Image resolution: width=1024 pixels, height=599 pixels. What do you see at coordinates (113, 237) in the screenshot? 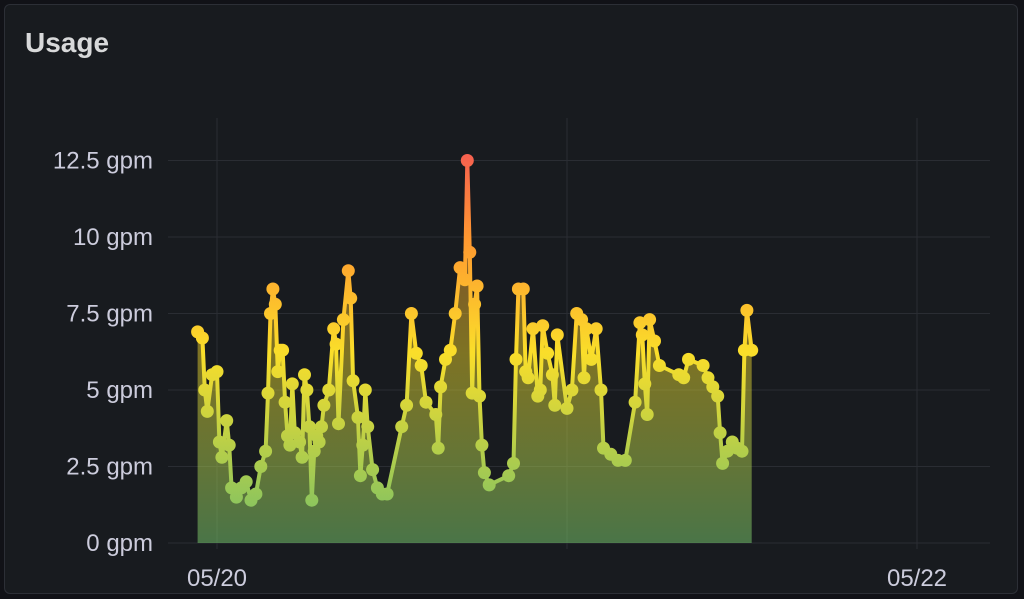
I see `y-tick-label: 10 gpm` at bounding box center [113, 237].